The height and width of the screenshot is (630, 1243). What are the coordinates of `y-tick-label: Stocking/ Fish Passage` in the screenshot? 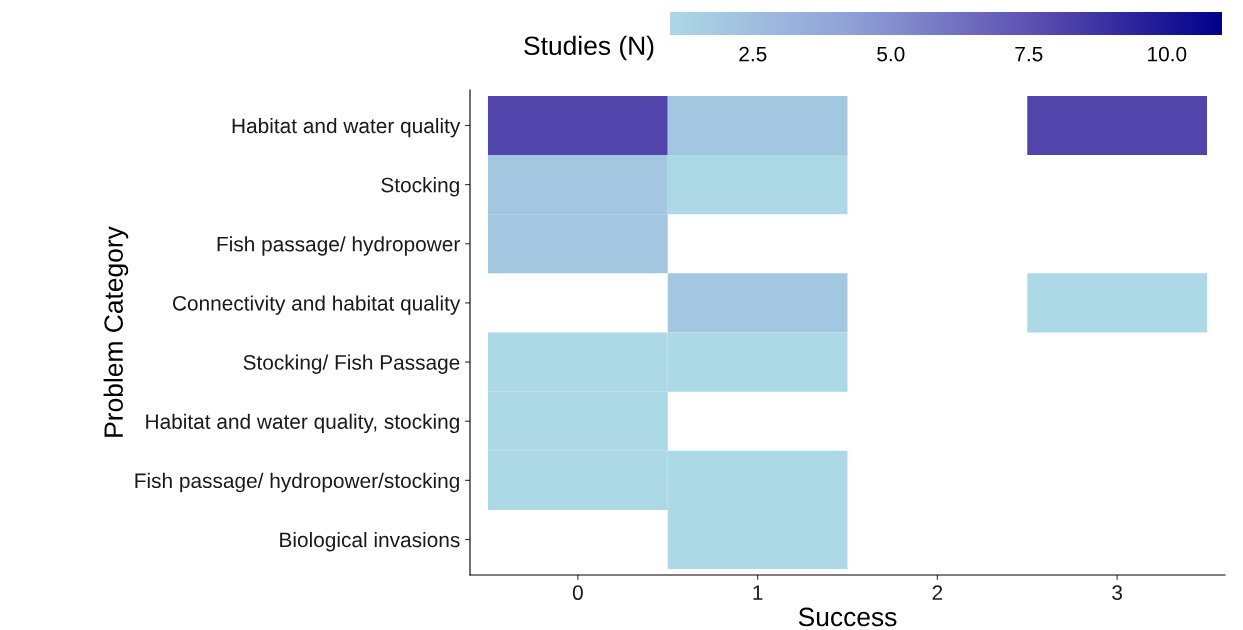 It's located at (351, 364).